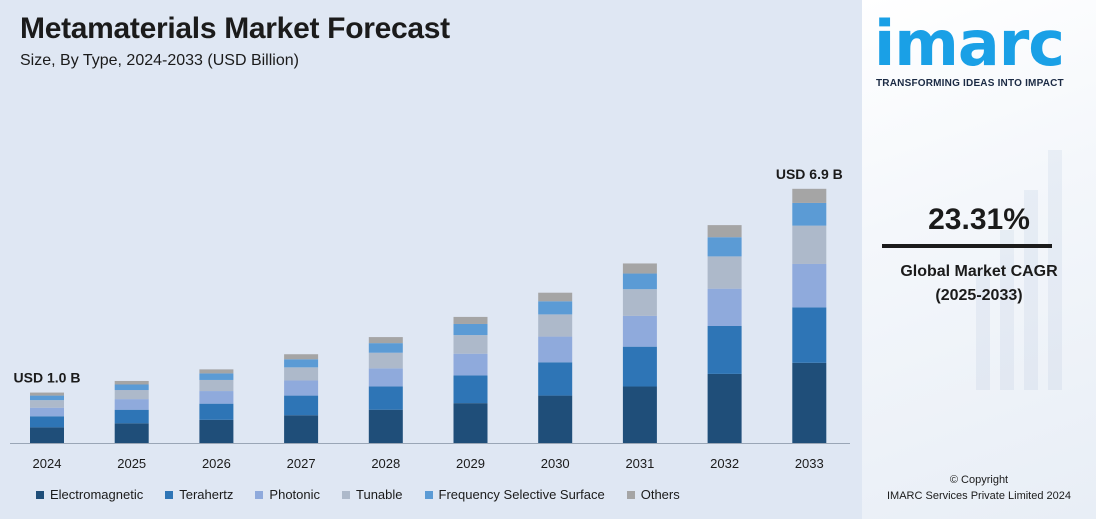  Describe the element at coordinates (235, 28) in the screenshot. I see `chart-title: Metamaterials Market Forecast` at that location.